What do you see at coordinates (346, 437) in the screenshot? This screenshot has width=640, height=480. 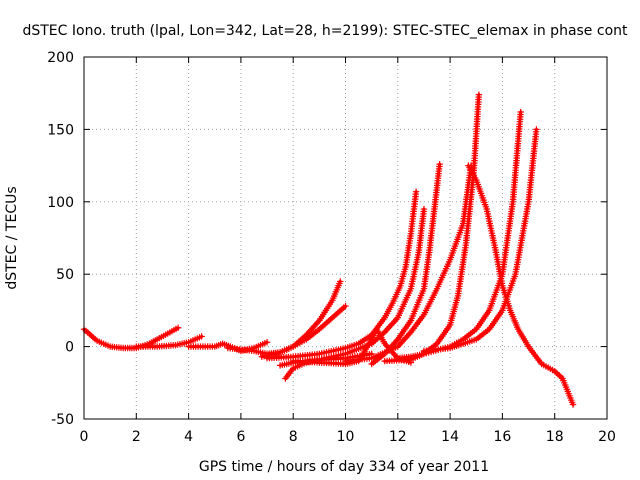 I see `x-tick-label: 10` at bounding box center [346, 437].